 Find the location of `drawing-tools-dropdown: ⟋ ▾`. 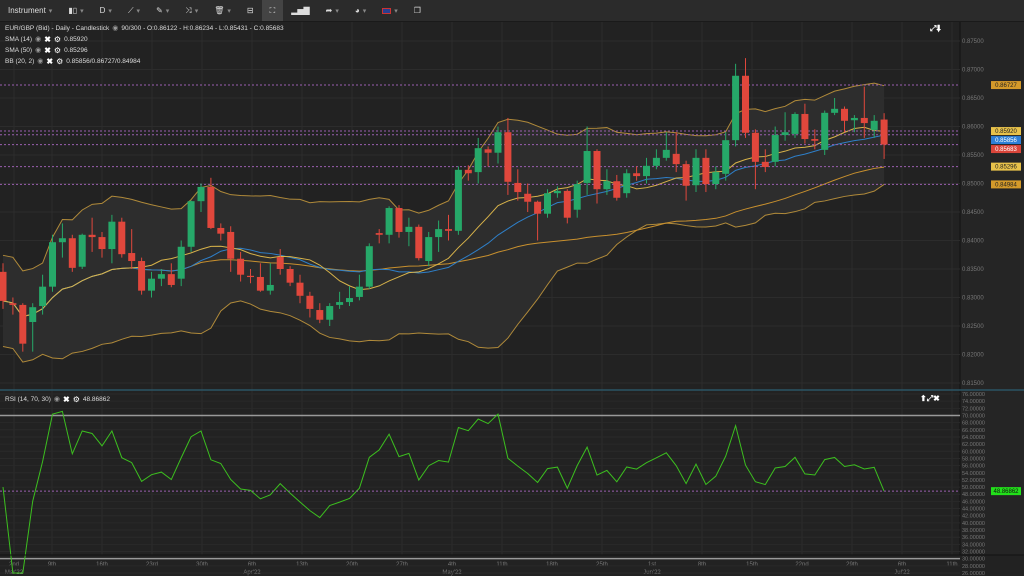

drawing-tools-dropdown: ⟋ ▾ is located at coordinates (134, 10).